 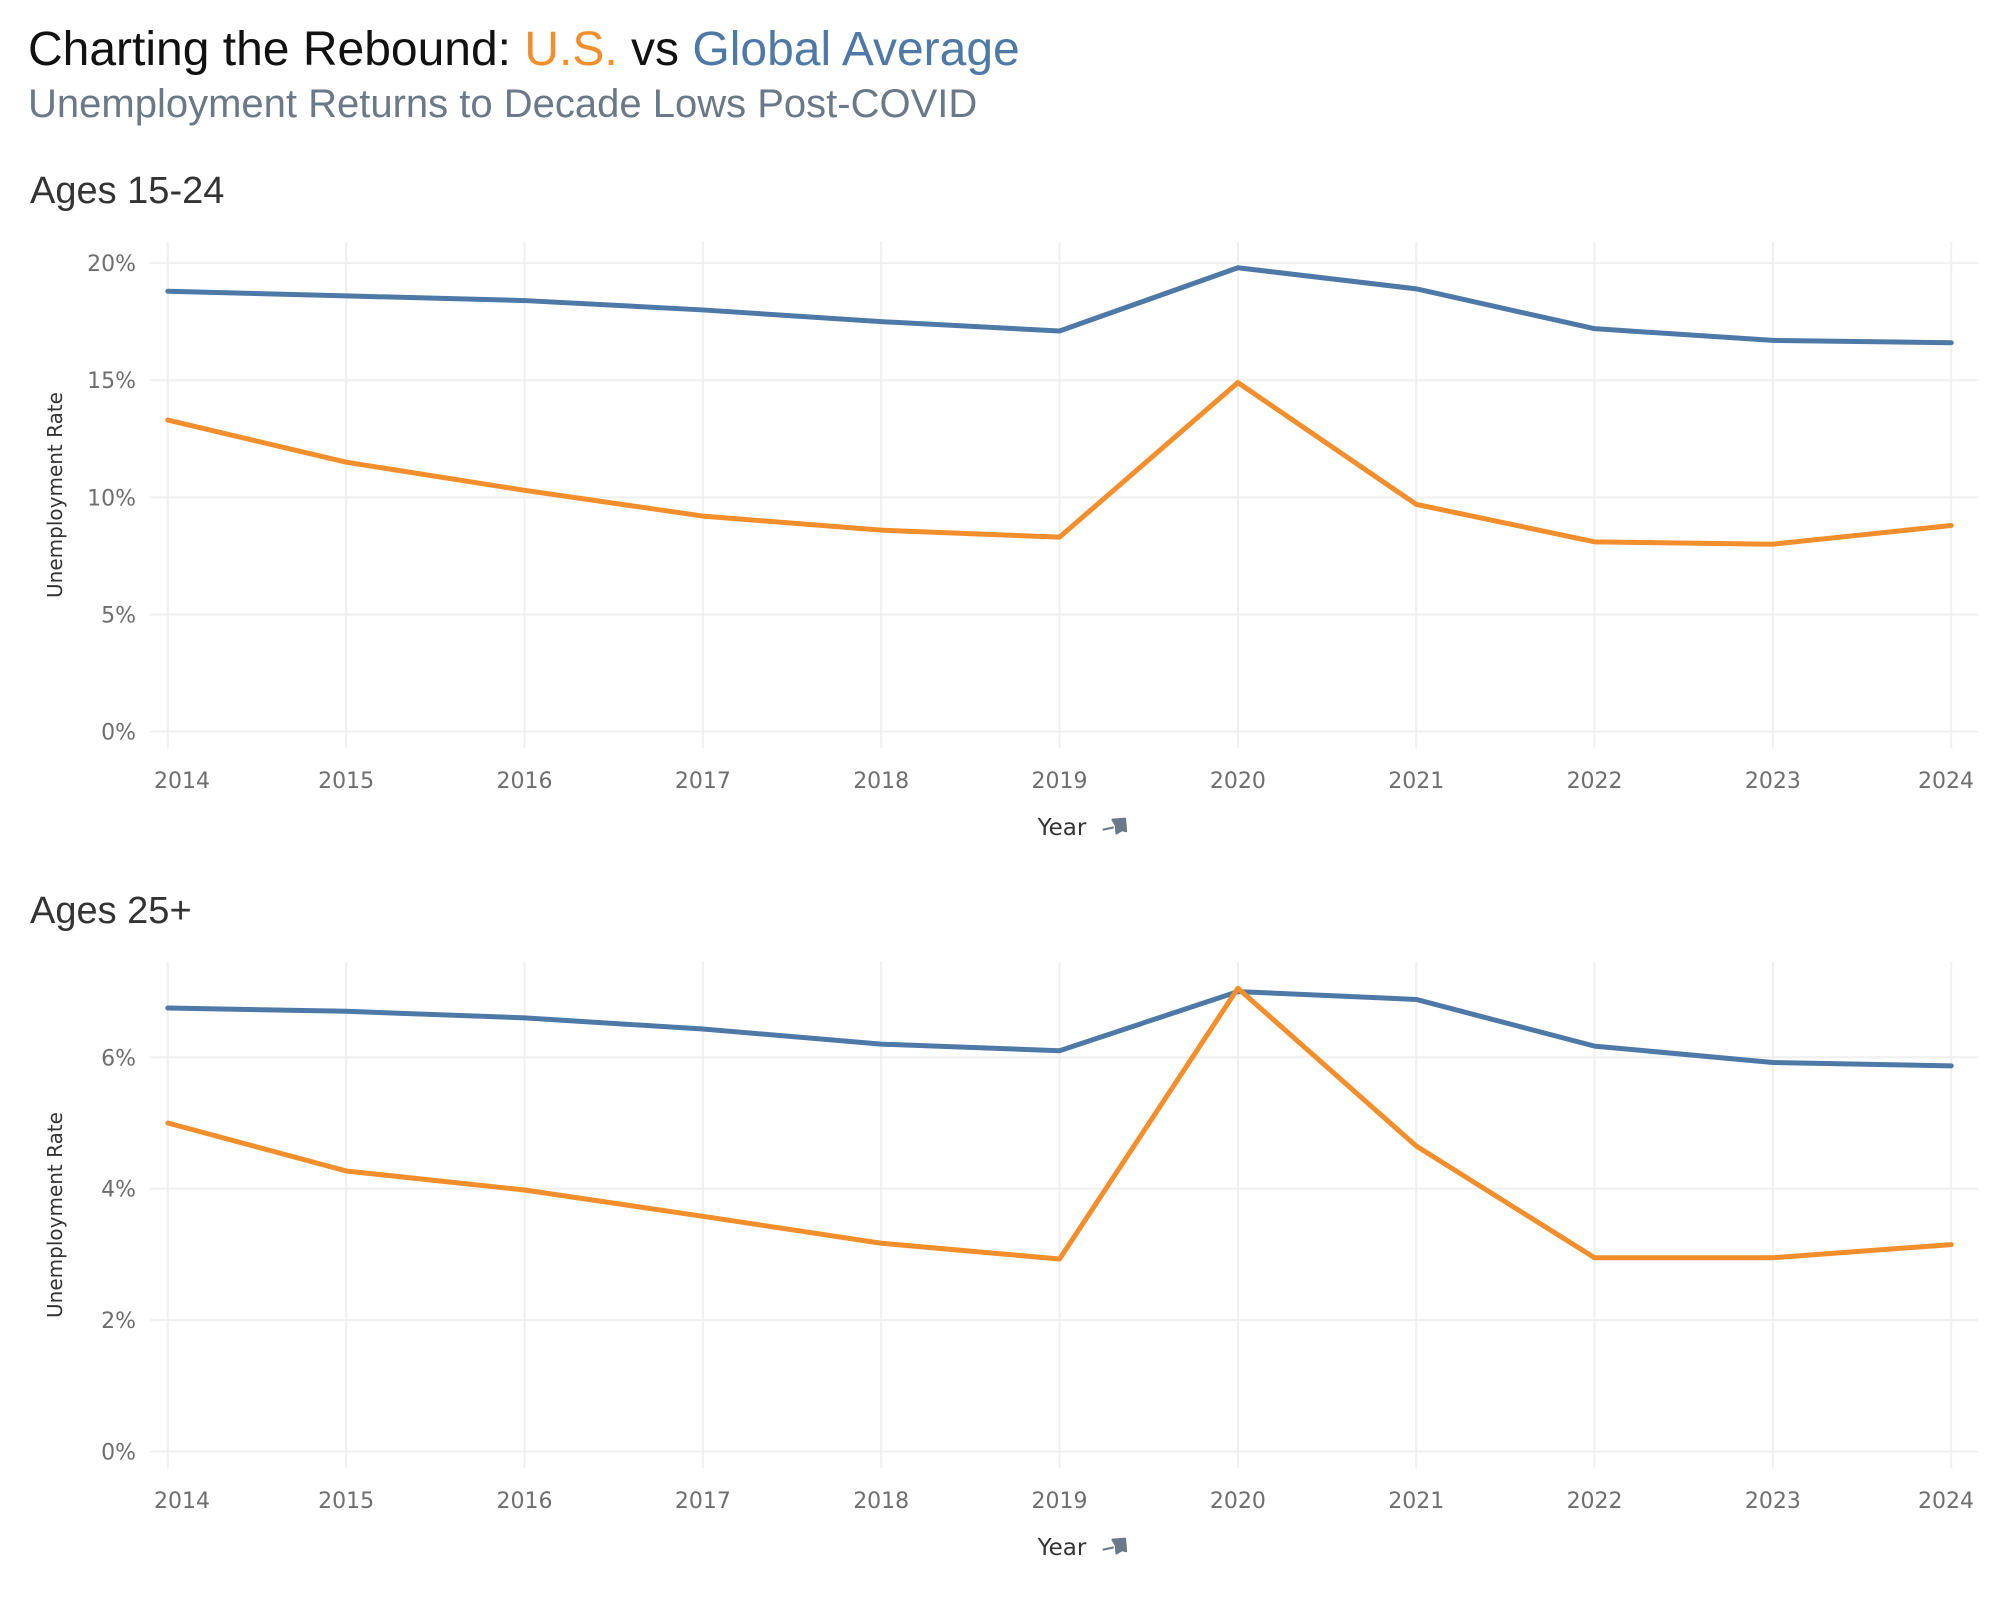 I want to click on panel-title-ages-15-24: Ages 15-24, so click(x=127, y=191).